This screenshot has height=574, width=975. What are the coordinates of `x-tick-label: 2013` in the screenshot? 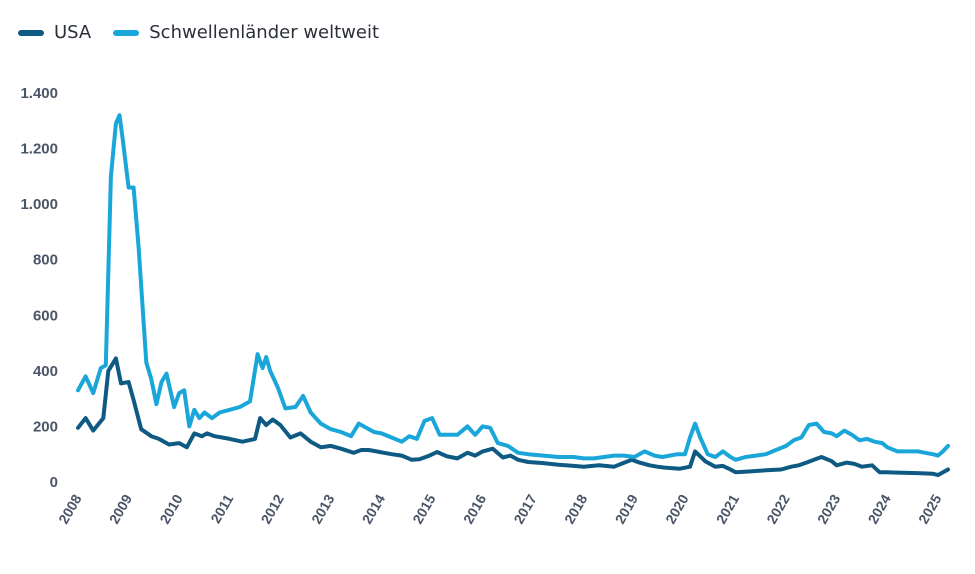 It's located at (323, 508).